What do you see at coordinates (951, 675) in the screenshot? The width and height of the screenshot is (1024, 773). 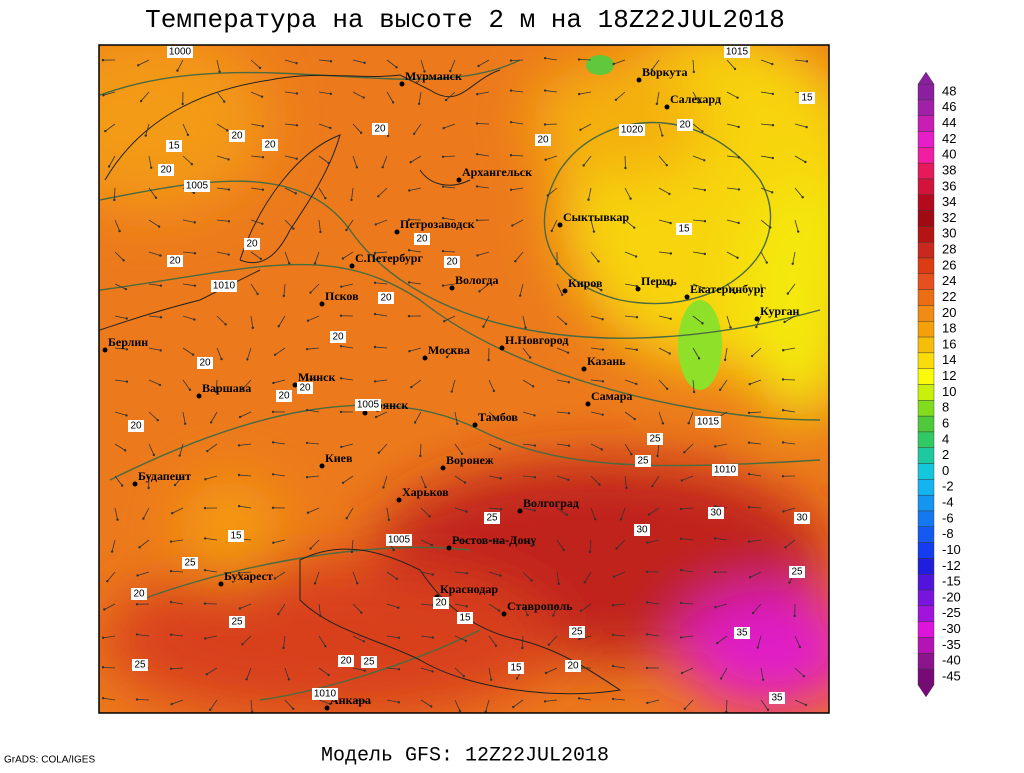 I see `legend-label: -45` at bounding box center [951, 675].